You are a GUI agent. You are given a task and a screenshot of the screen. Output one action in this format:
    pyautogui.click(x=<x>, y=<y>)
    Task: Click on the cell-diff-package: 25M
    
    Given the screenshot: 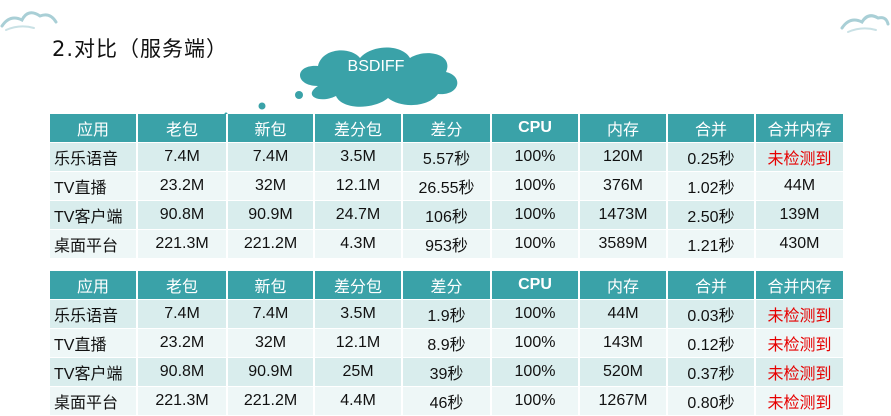 What is the action you would take?
    pyautogui.click(x=358, y=372)
    